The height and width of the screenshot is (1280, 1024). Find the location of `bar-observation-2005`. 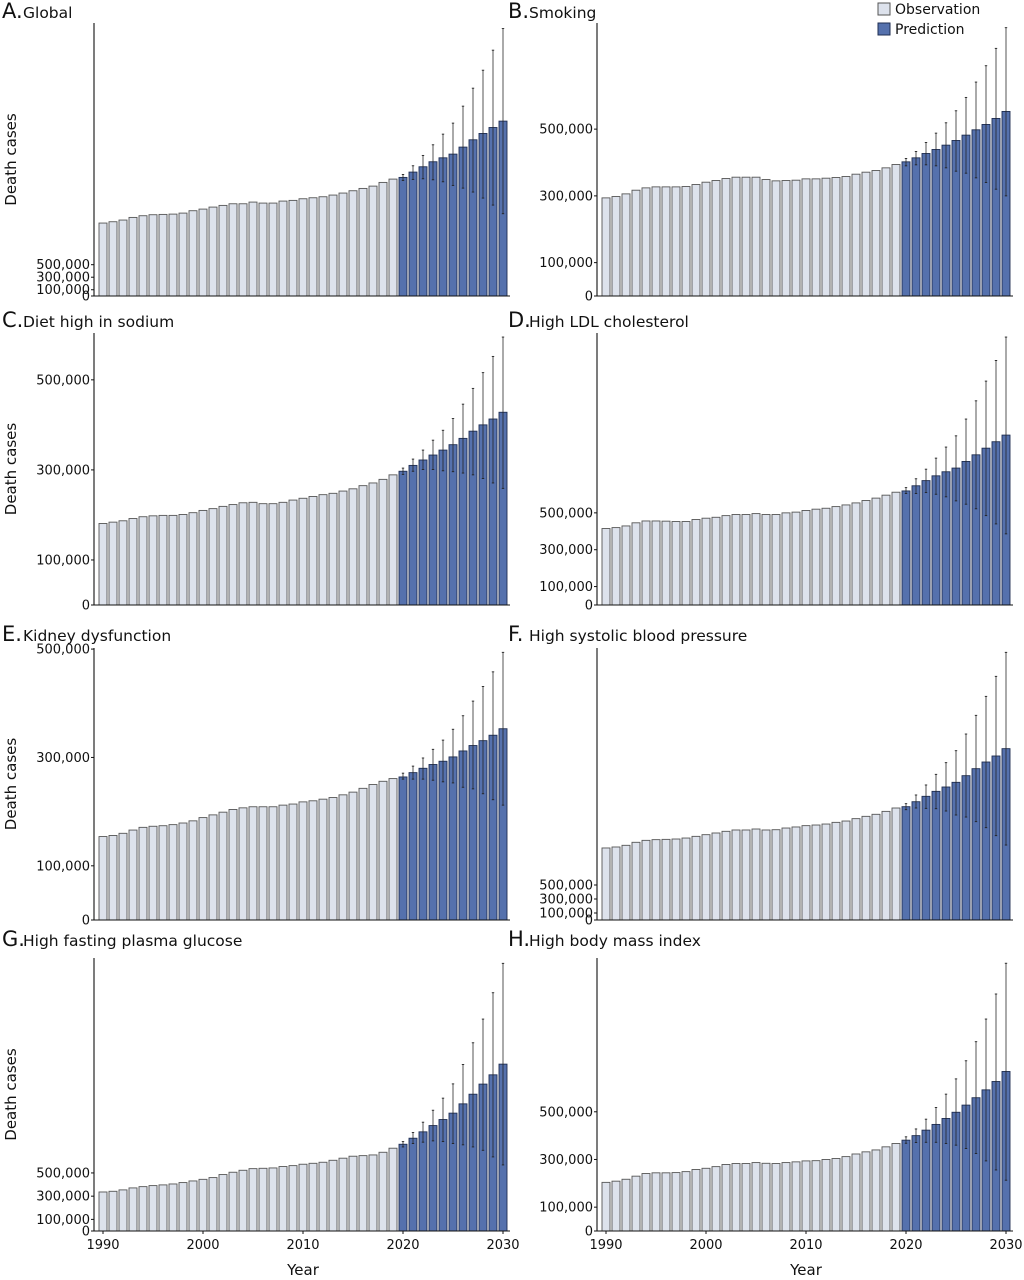

bar-observation-2005 is located at coordinates (253, 249).